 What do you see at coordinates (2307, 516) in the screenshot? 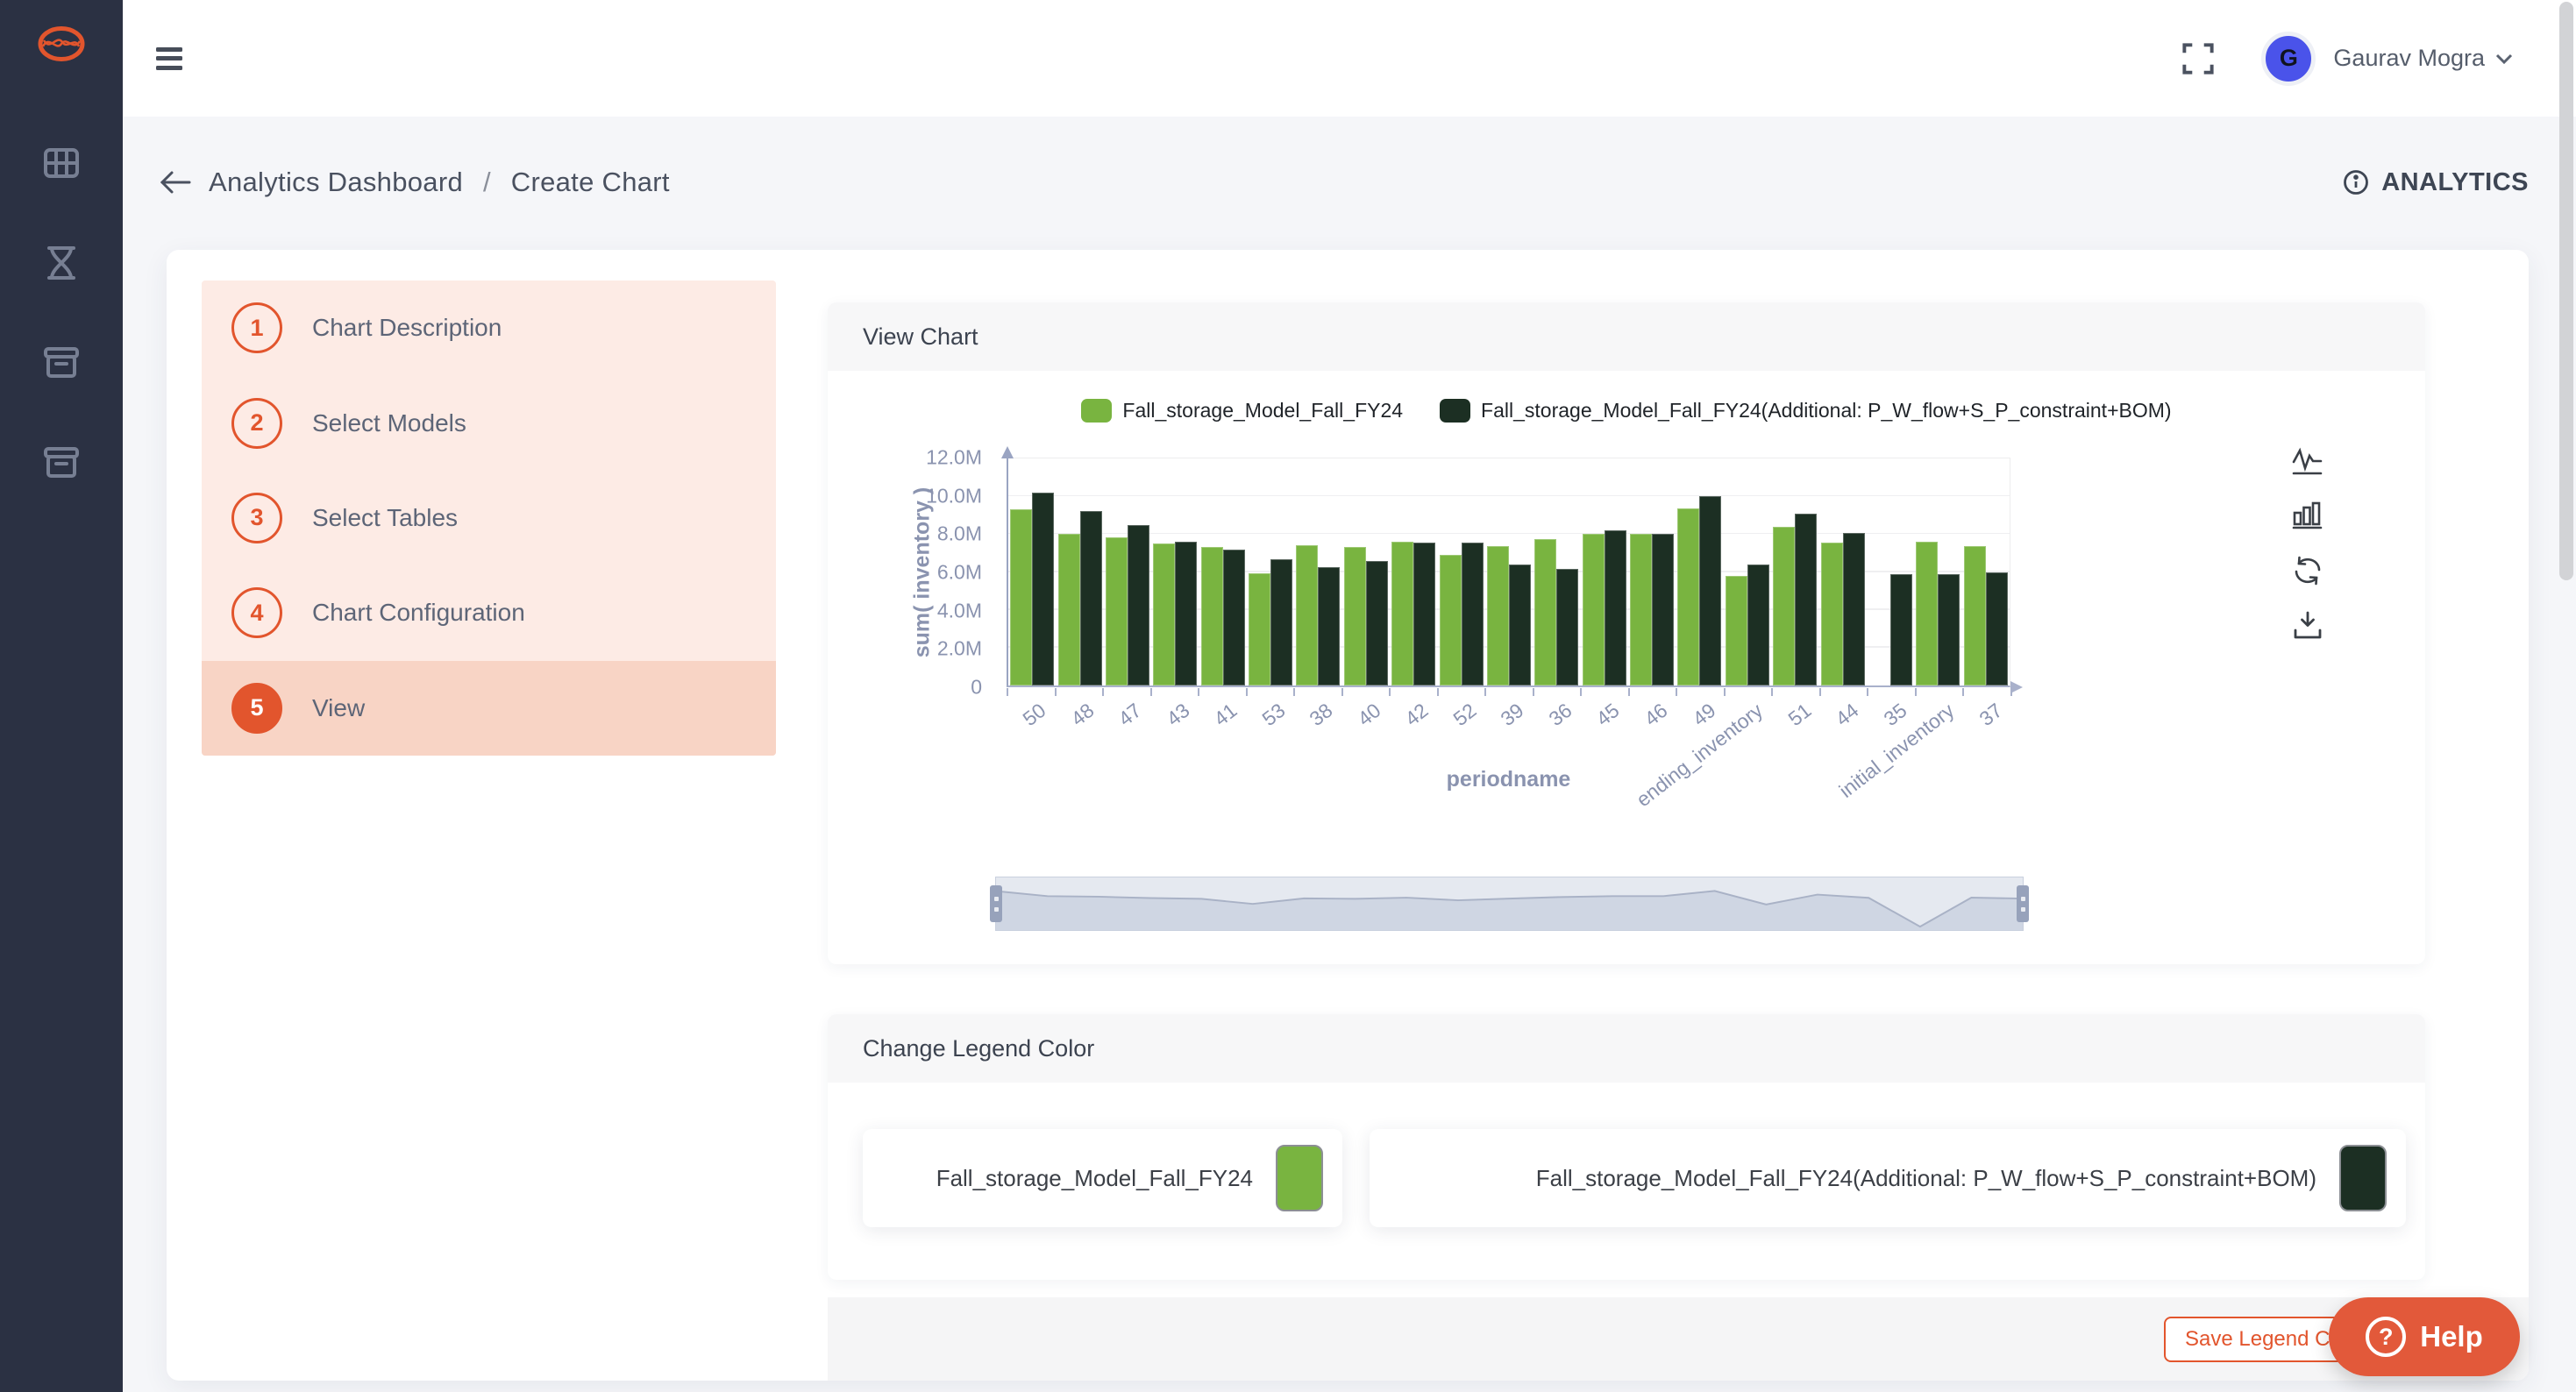
I see `bar-chart-icon` at bounding box center [2307, 516].